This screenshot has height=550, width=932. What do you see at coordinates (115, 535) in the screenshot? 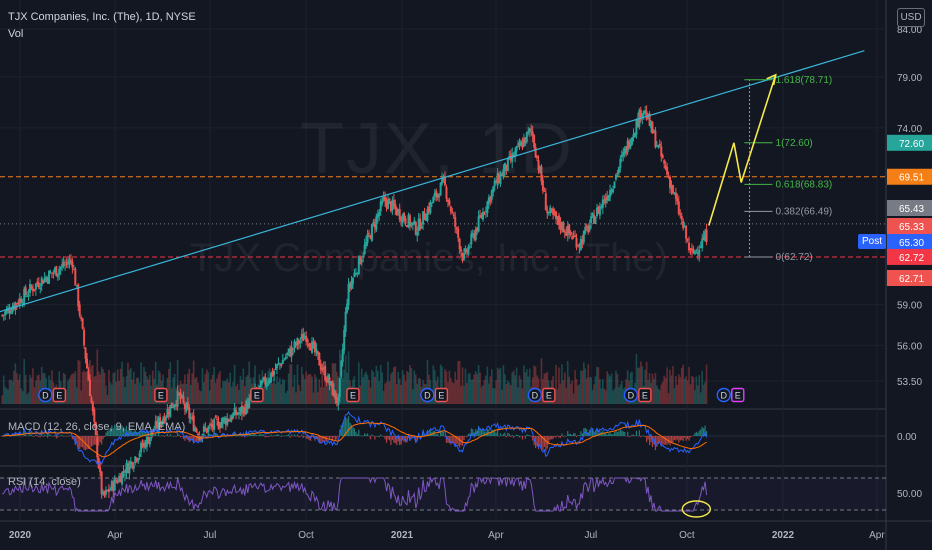
I see `x-tick-label: Apr` at bounding box center [115, 535].